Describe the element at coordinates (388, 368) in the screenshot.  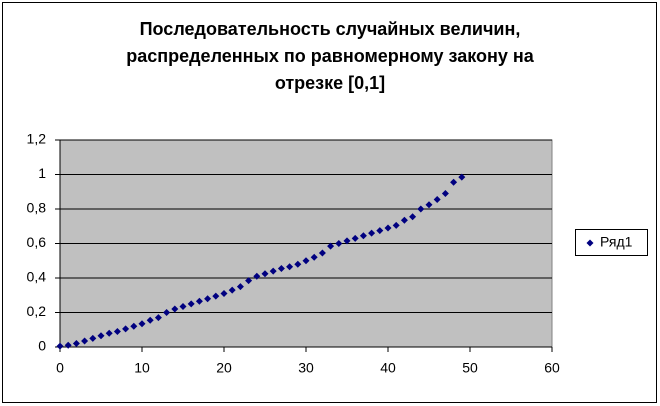
I see `x-tick-label: 40` at that location.